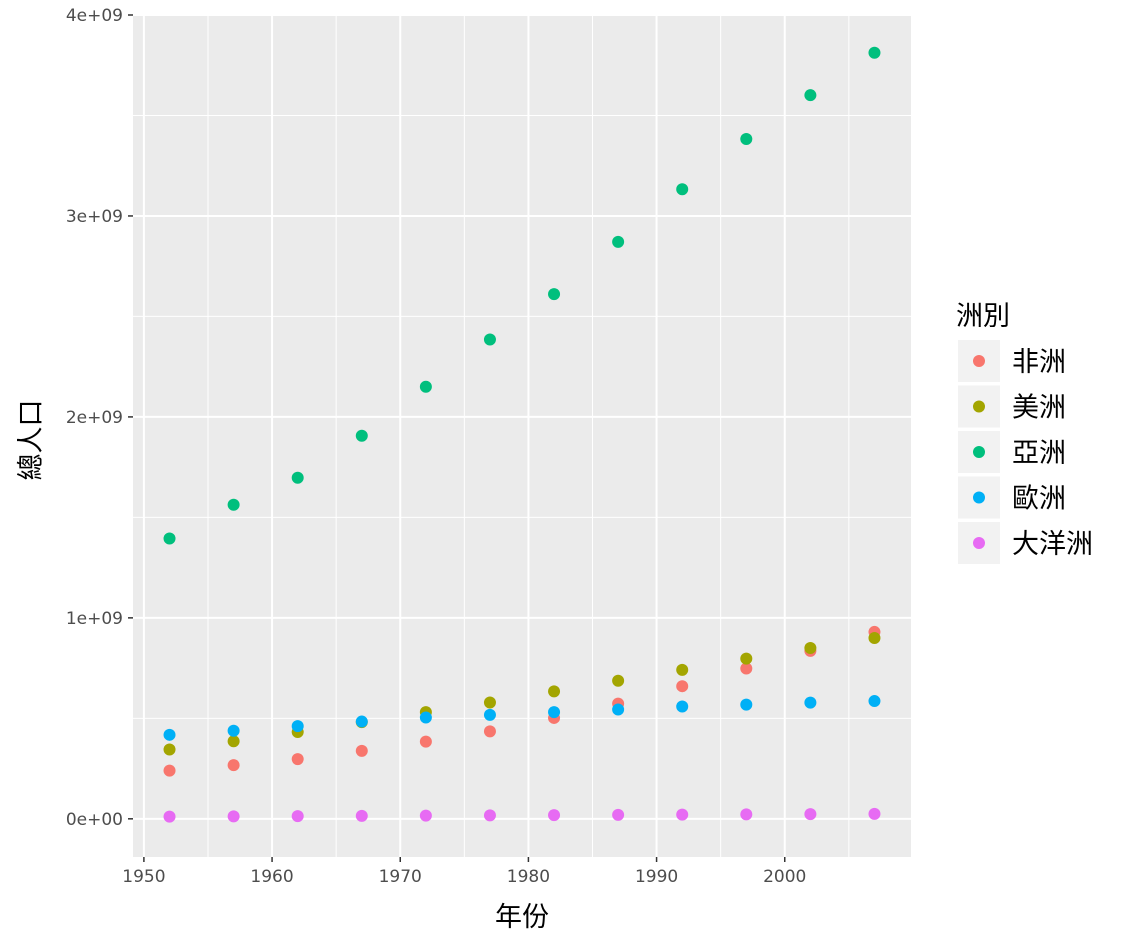  I want to click on x-tick-label: 1960, so click(271, 877).